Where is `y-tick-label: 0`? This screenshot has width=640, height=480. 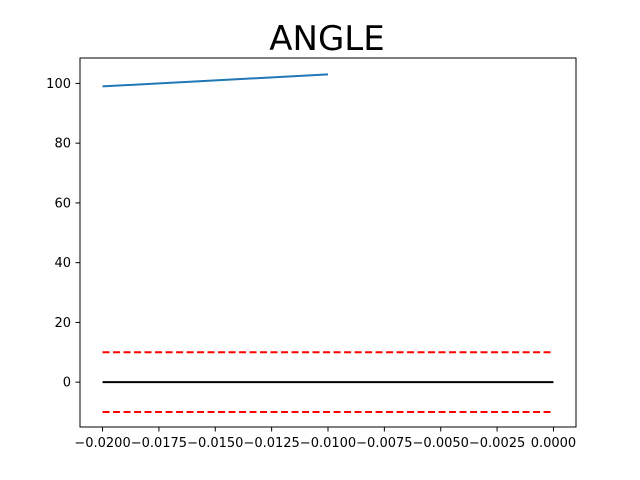
y-tick-label: 0 is located at coordinates (67, 383).